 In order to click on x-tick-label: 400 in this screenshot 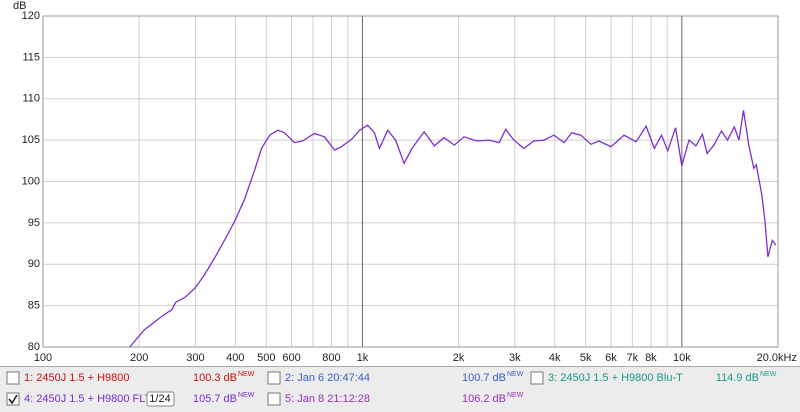, I will do `click(235, 358)`.